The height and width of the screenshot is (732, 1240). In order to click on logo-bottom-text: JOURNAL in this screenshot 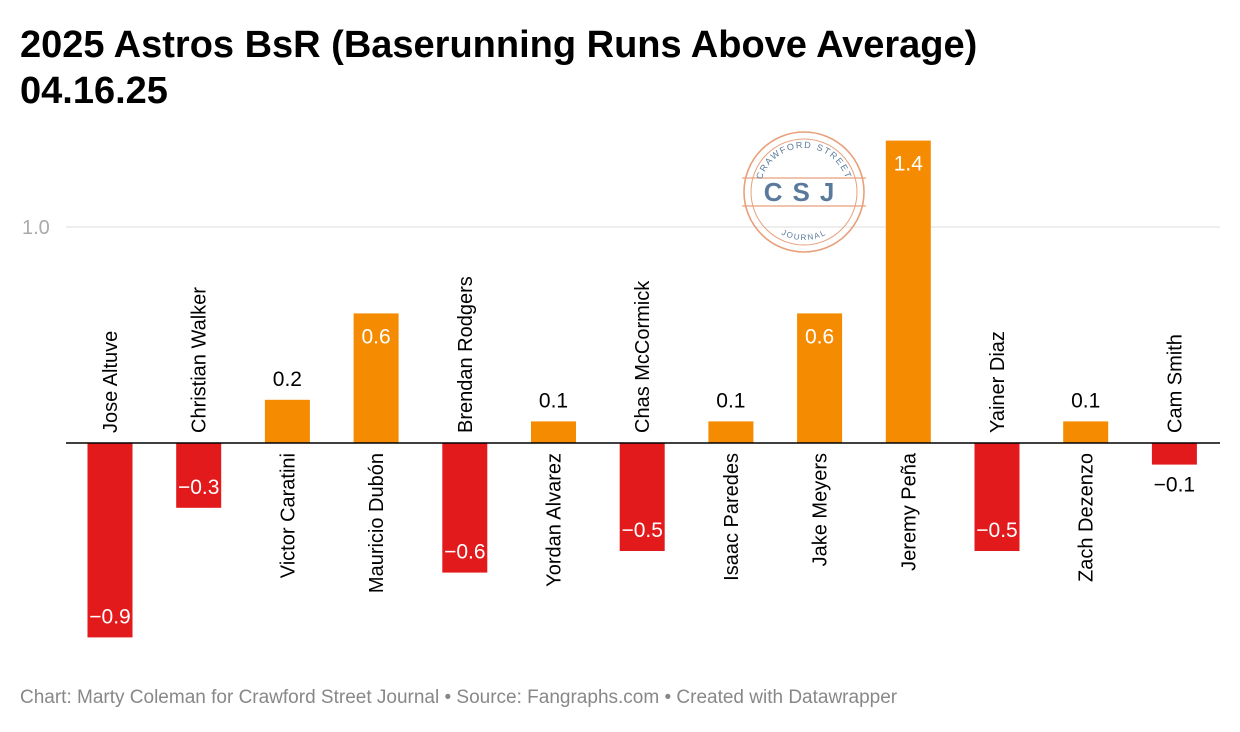, I will do `click(804, 235)`.